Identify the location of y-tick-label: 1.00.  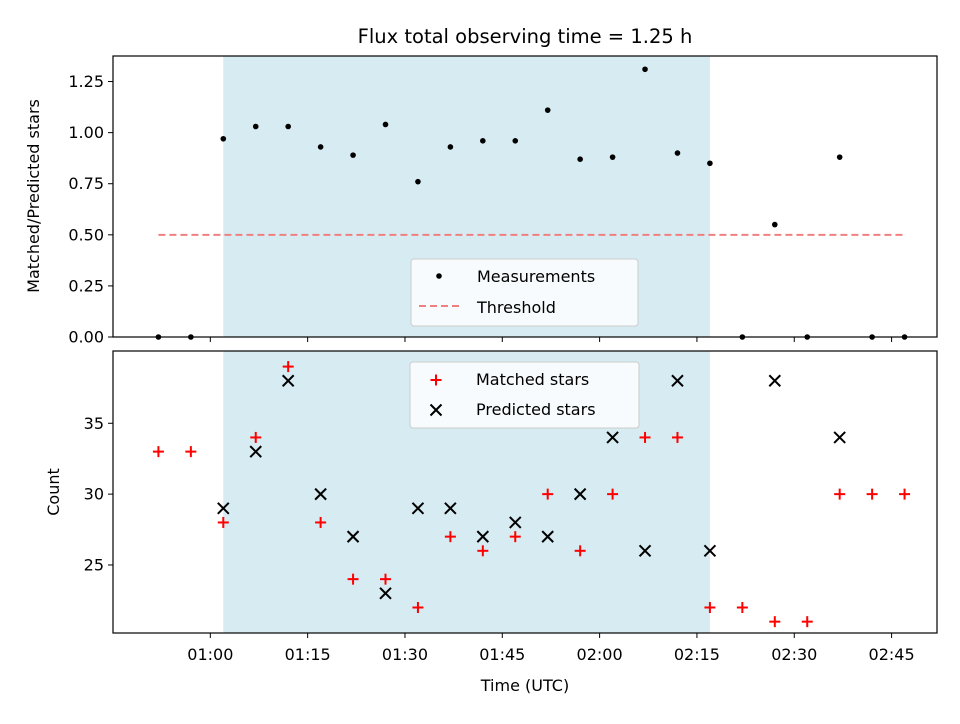
(86, 132).